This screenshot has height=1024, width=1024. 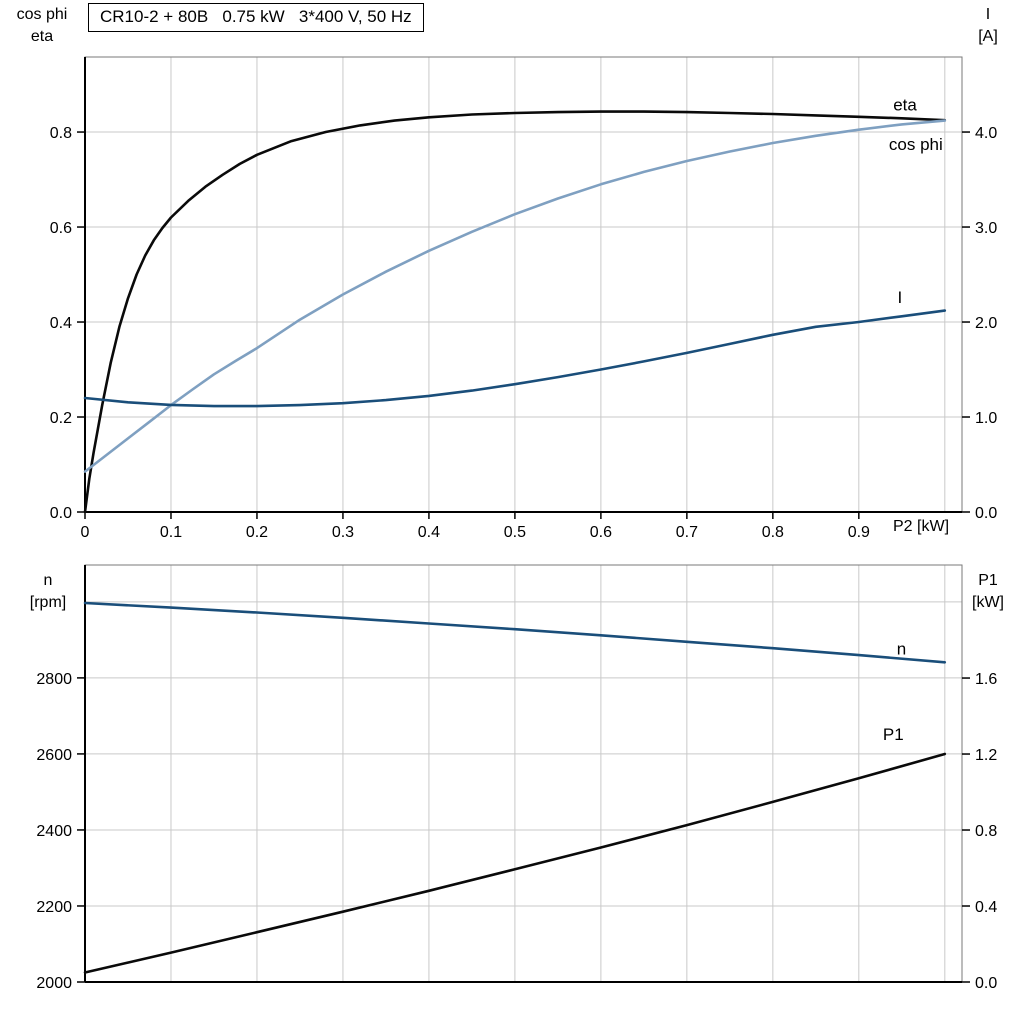 What do you see at coordinates (986, 831) in the screenshot?
I see `right-tick-label: 0.8` at bounding box center [986, 831].